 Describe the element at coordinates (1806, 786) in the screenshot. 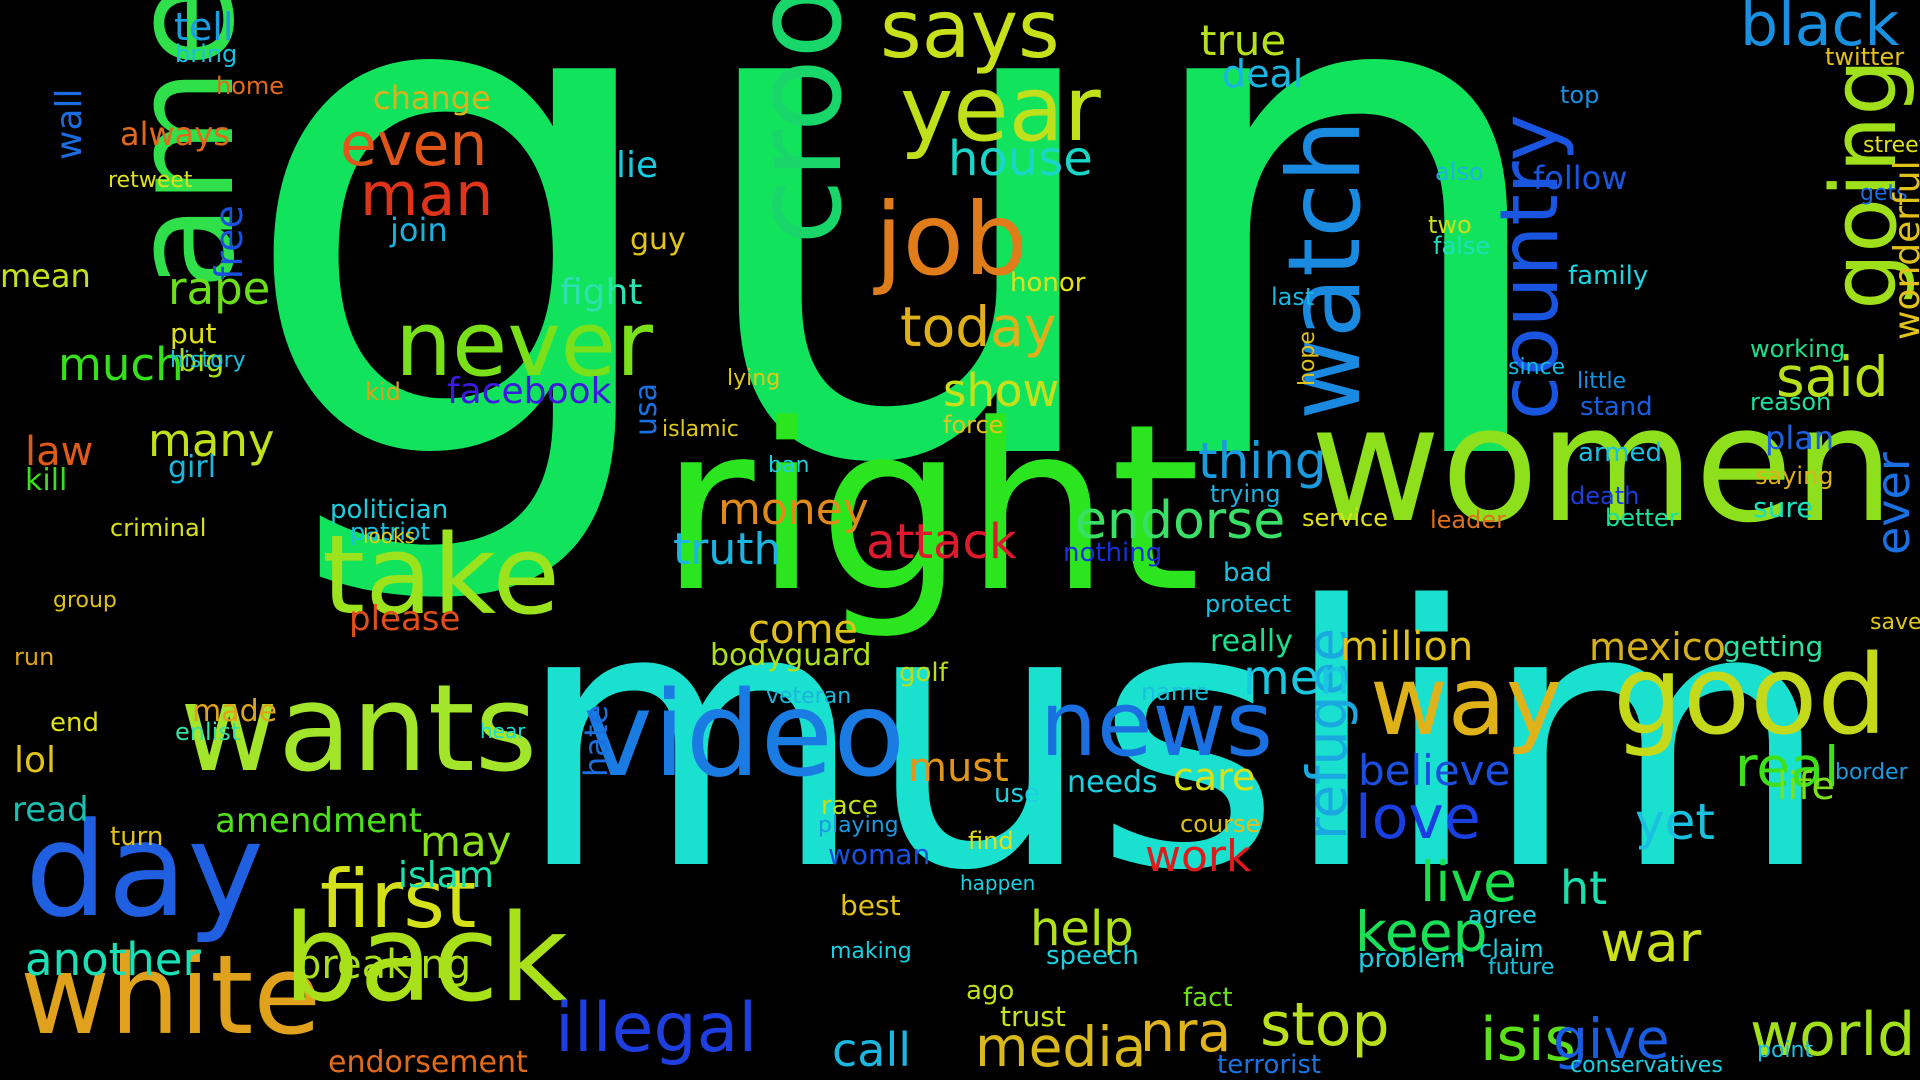

I see `word-life: life` at that location.